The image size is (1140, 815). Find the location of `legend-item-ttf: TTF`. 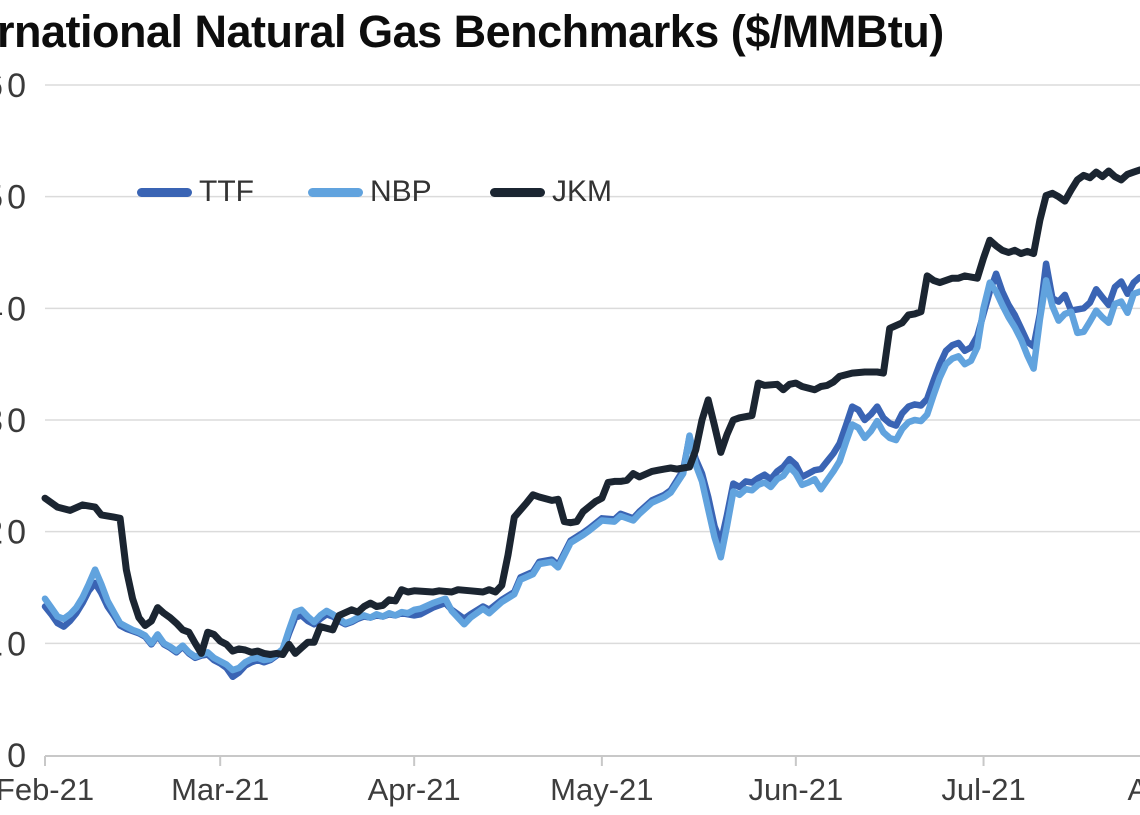

legend-item-ttf: TTF is located at coordinates (195, 192).